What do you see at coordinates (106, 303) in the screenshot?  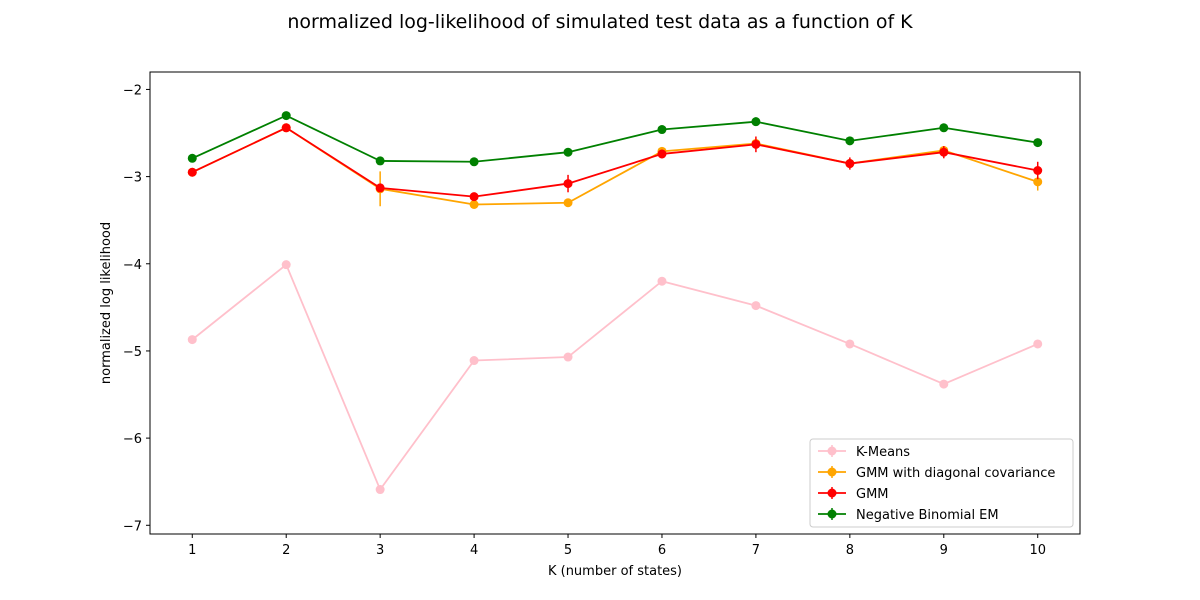 I see `y-axis-label: normalized log likelihood` at bounding box center [106, 303].